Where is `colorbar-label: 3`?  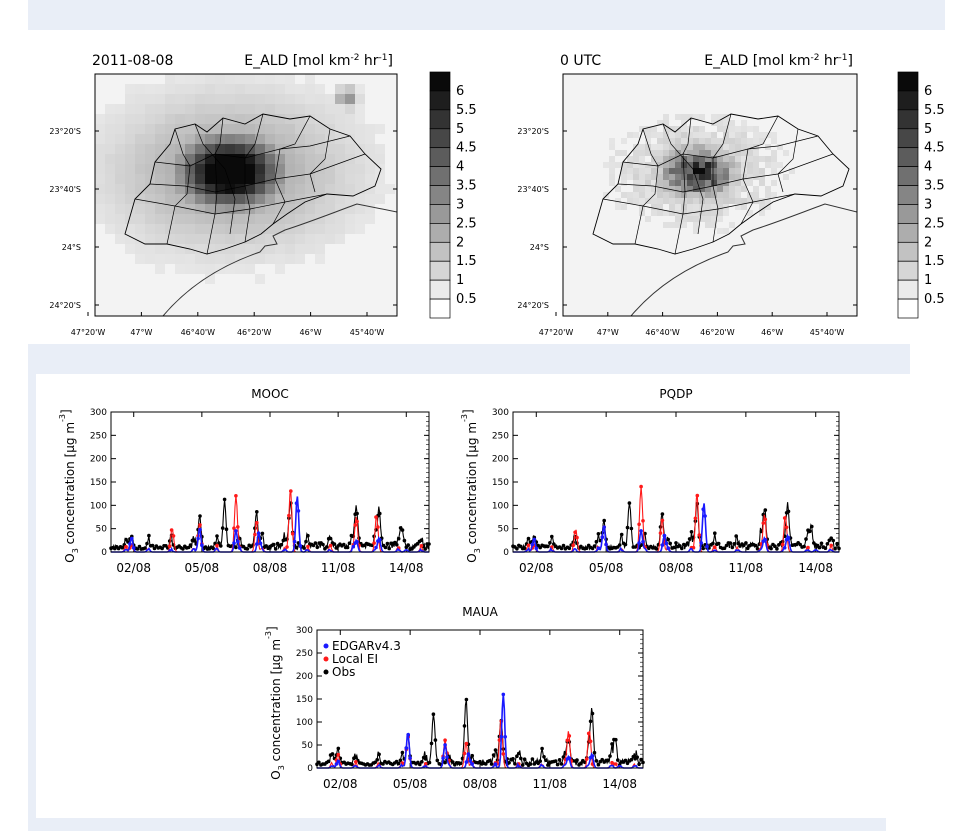 colorbar-label: 3 is located at coordinates (928, 204).